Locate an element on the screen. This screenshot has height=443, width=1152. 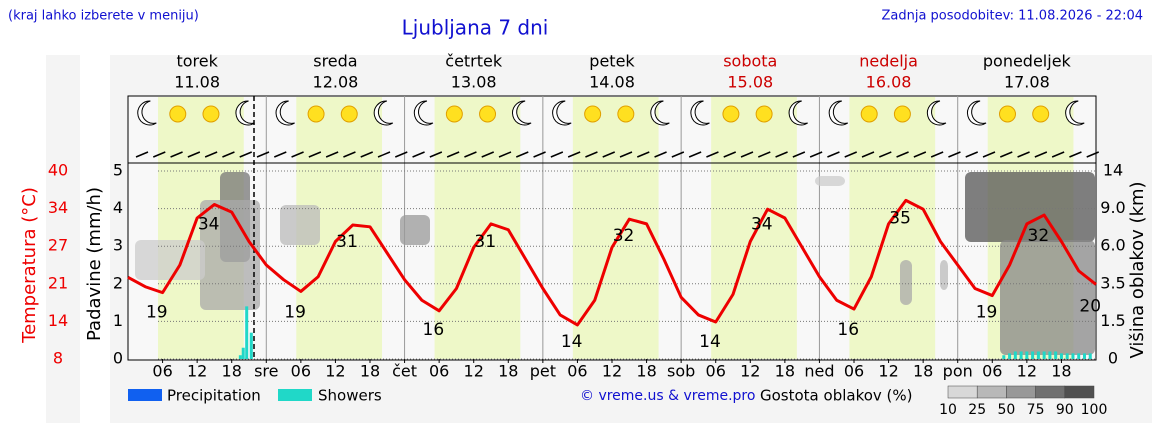
note: (kraj lahko izberete v meniju) is located at coordinates (103, 16).